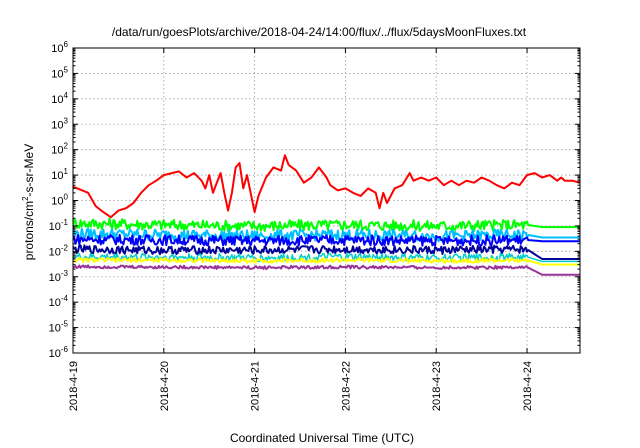 This screenshot has height=448, width=640. What do you see at coordinates (59, 200) in the screenshot?
I see `y-tick-label: 10⁰` at bounding box center [59, 200].